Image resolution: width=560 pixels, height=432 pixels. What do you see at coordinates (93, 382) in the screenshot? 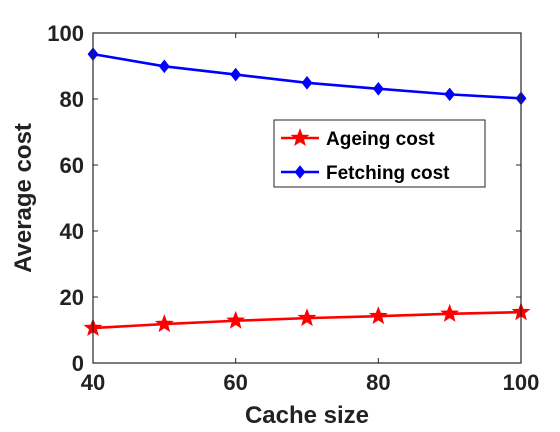
I see `x-tick-label-40: 40` at bounding box center [93, 382].